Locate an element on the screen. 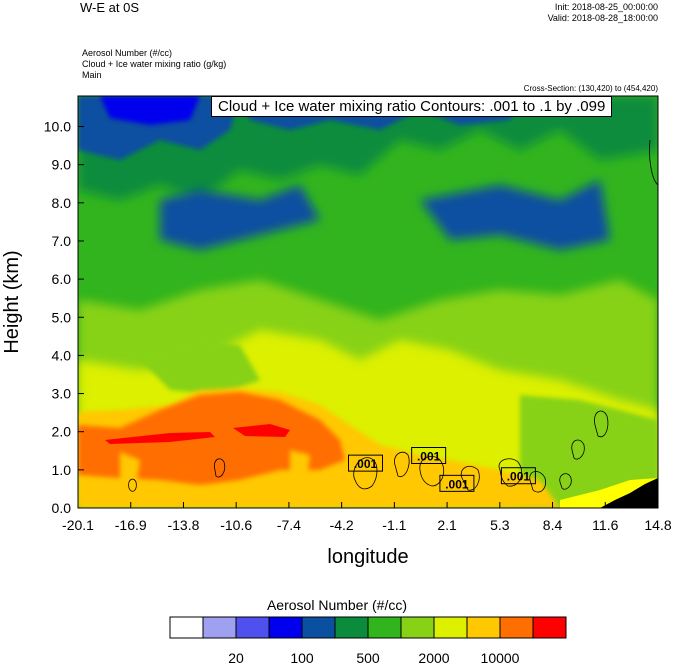  y-tick-label: 3.0 is located at coordinates (62, 394).